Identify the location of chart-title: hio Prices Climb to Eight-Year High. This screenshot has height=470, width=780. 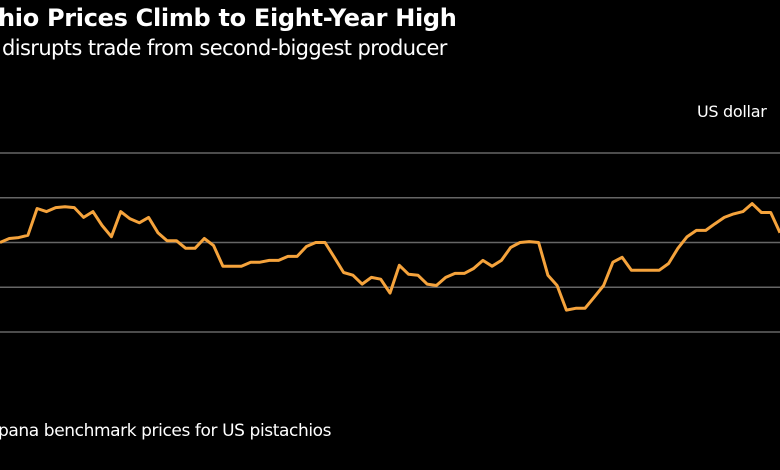
(228, 18).